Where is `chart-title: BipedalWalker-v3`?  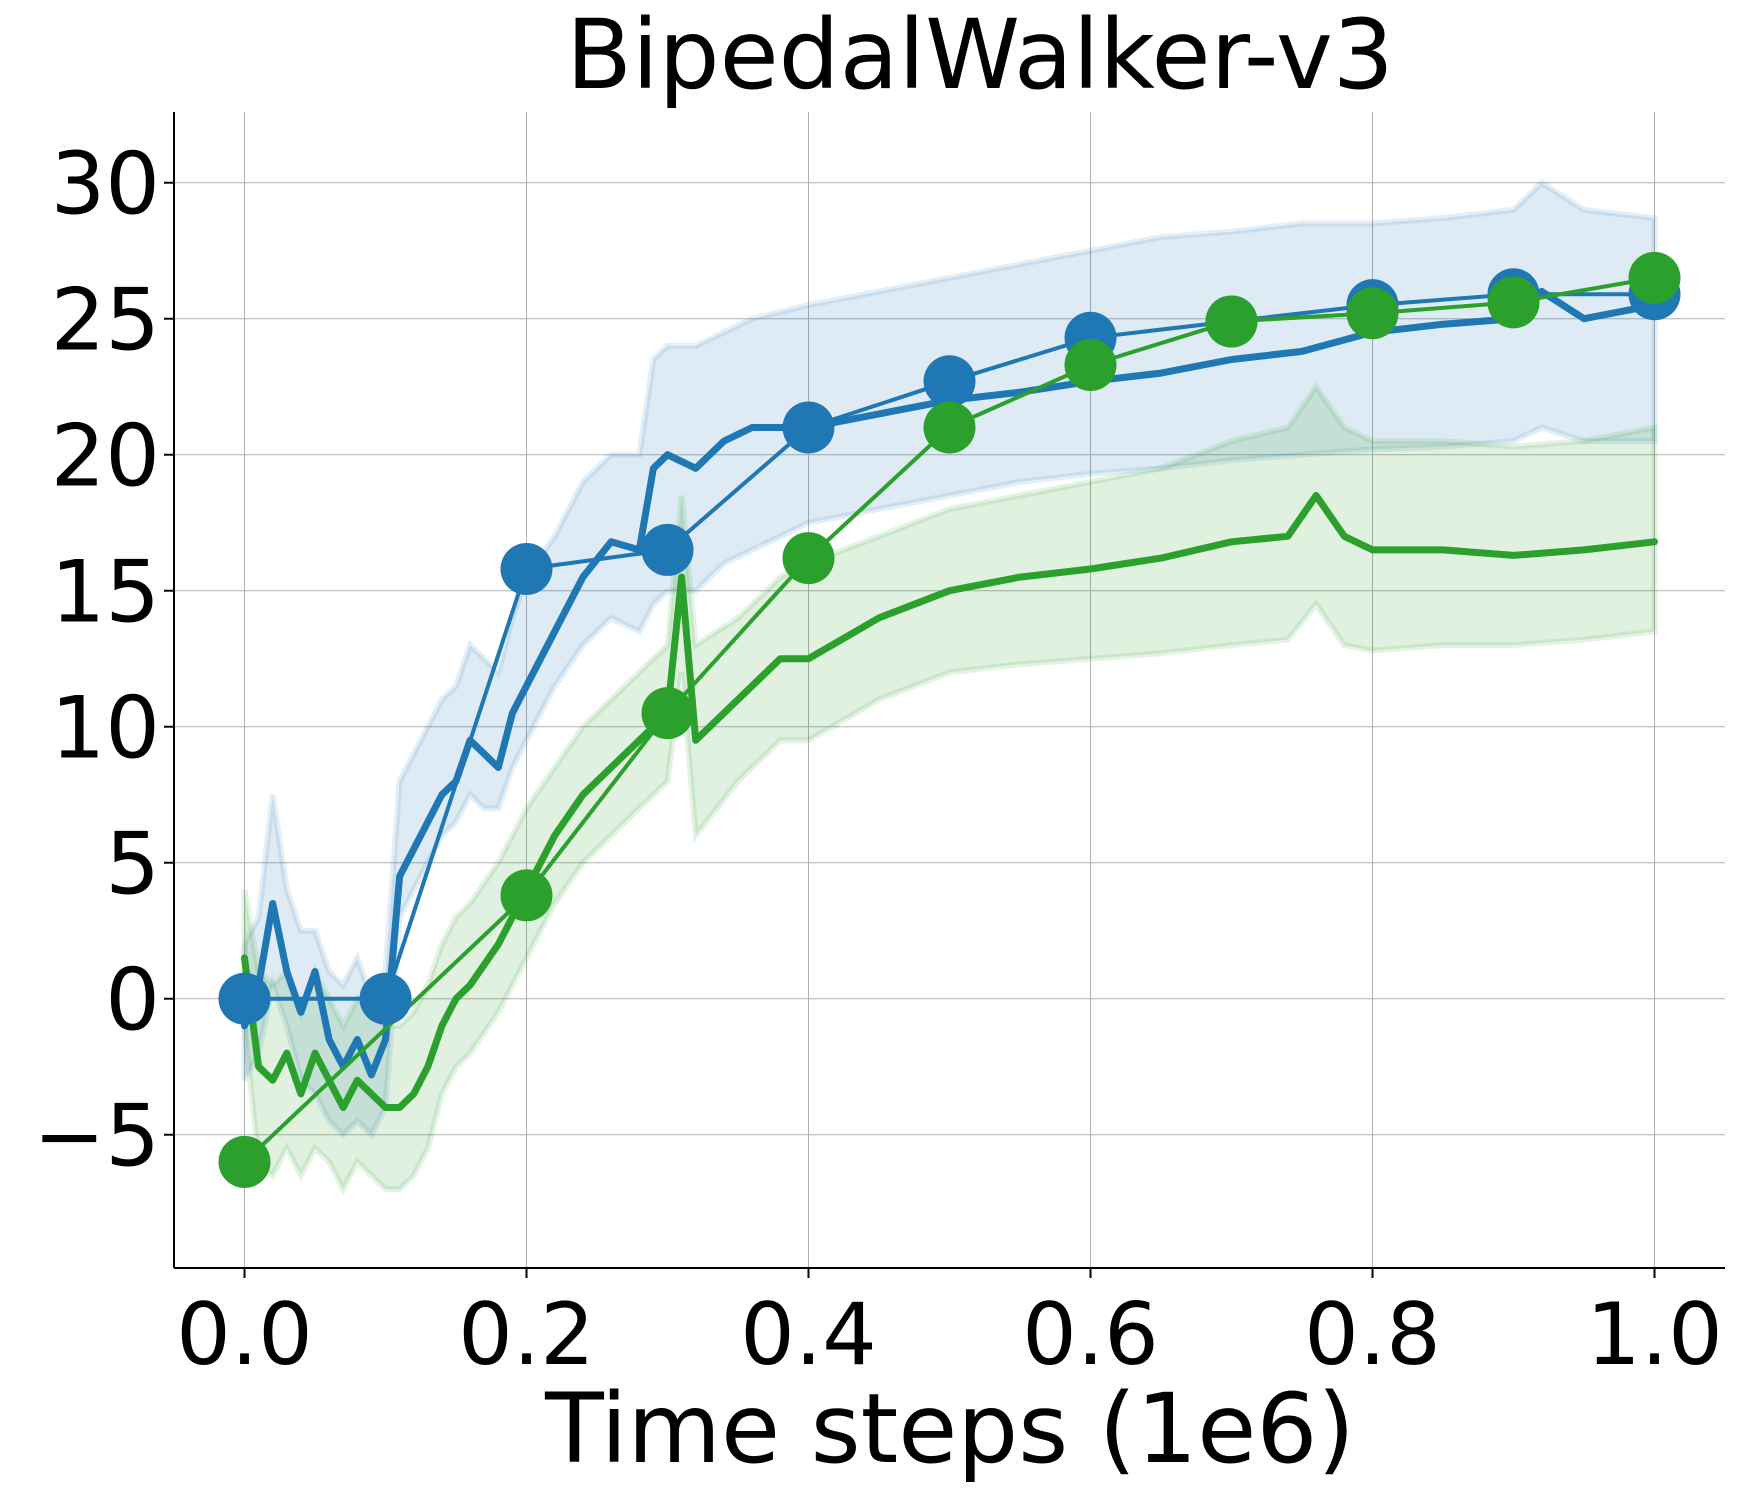 chart-title: BipedalWalker-v3 is located at coordinates (980, 55).